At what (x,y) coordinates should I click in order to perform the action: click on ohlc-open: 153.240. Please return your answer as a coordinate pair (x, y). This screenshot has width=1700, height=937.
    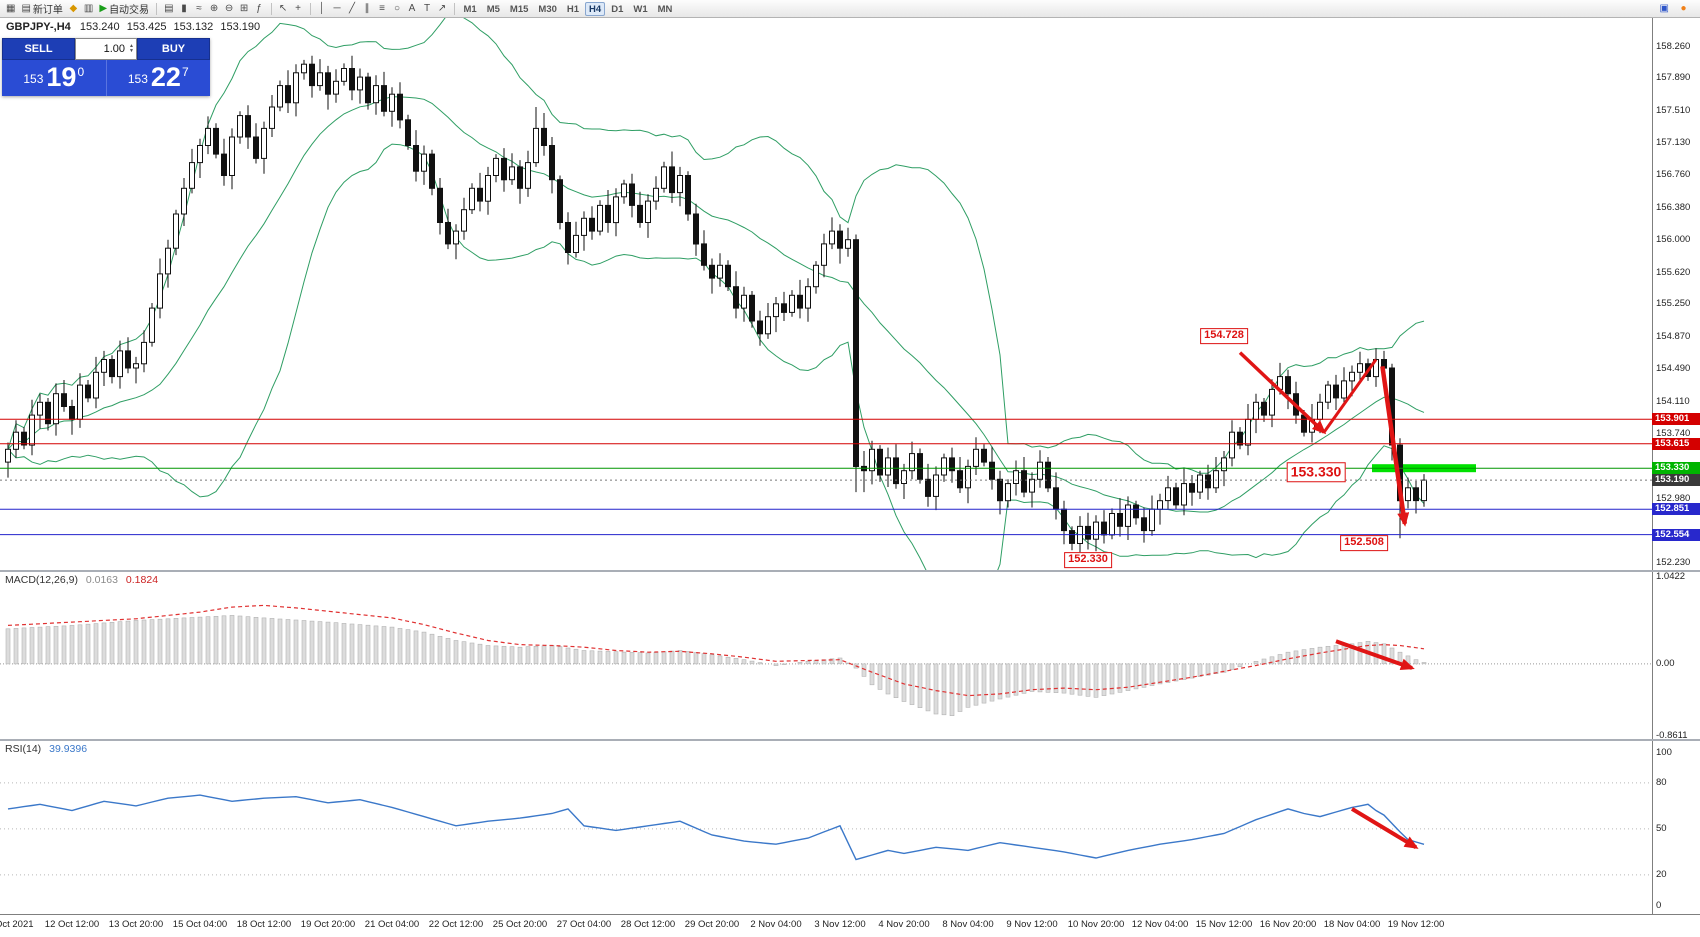
    Looking at the image, I should click on (99, 27).